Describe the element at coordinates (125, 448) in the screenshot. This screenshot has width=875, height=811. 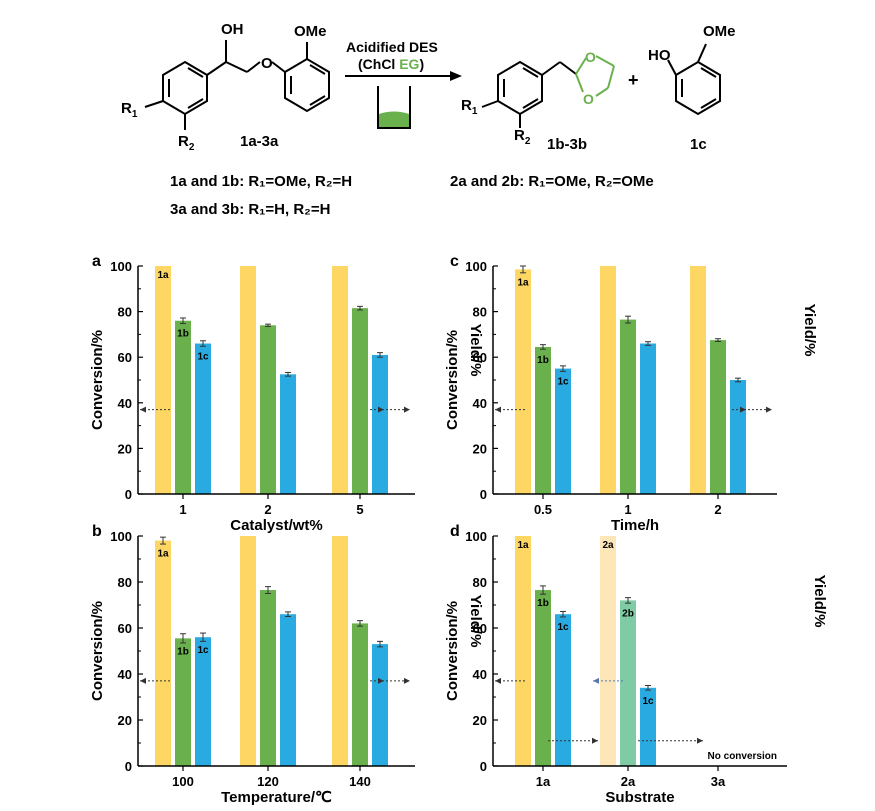
I see `ytick-label-a-20: 20` at that location.